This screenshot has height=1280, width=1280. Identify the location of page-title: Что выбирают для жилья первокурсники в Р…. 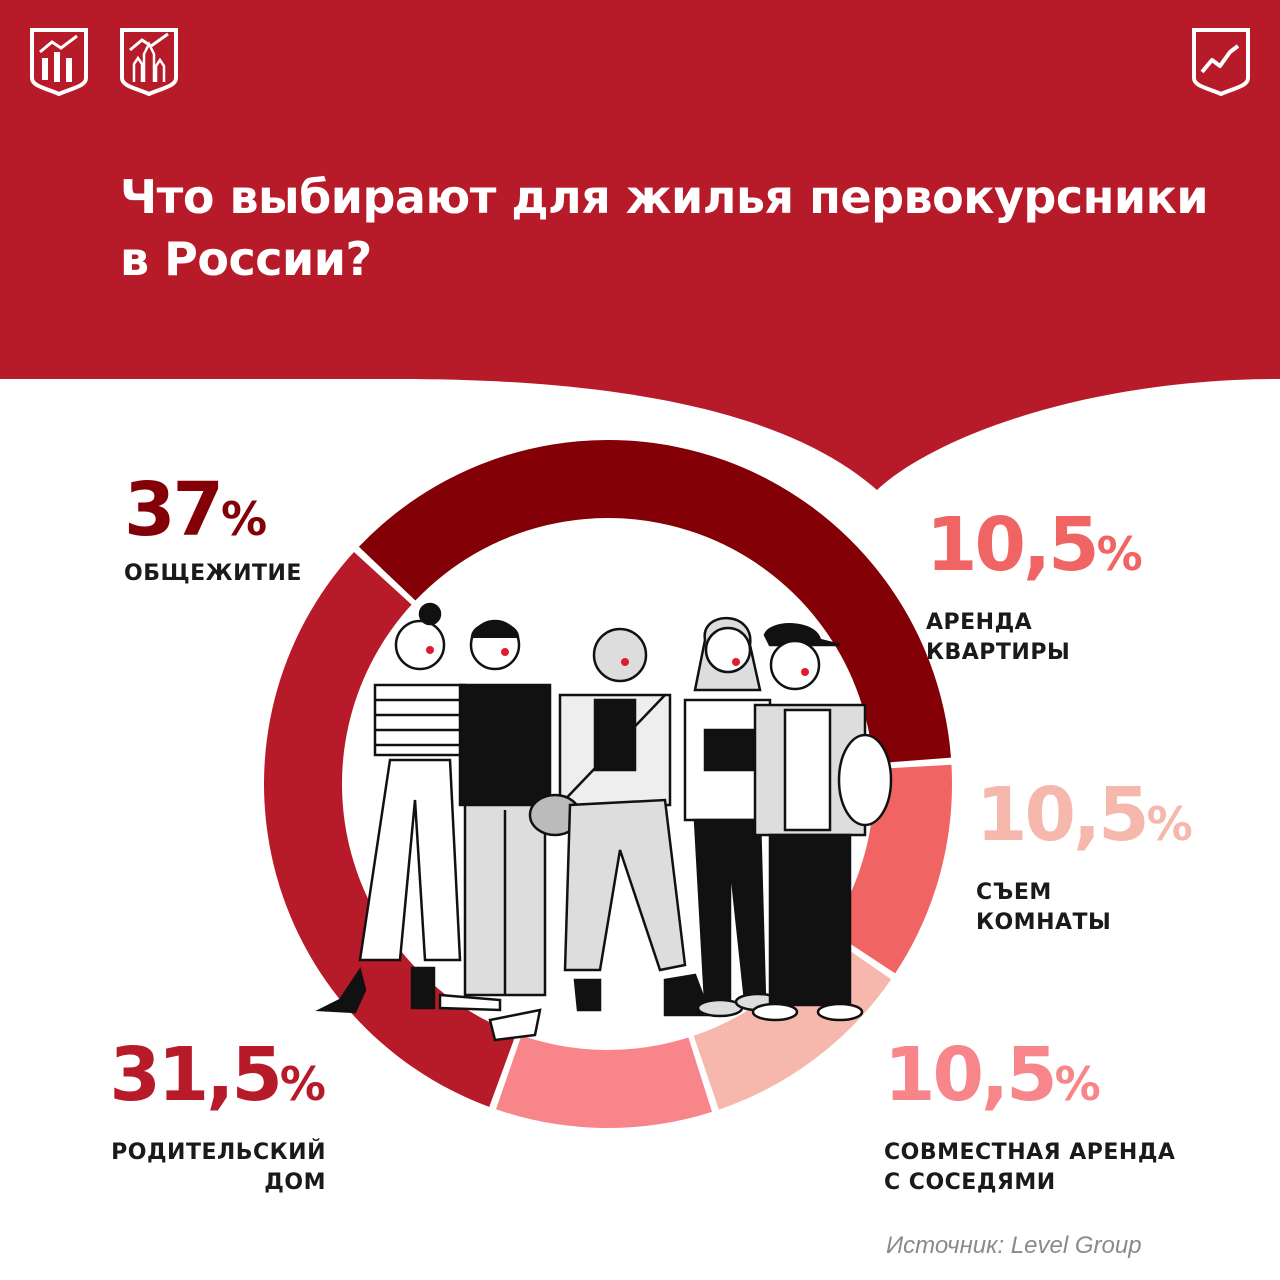
(664, 228).